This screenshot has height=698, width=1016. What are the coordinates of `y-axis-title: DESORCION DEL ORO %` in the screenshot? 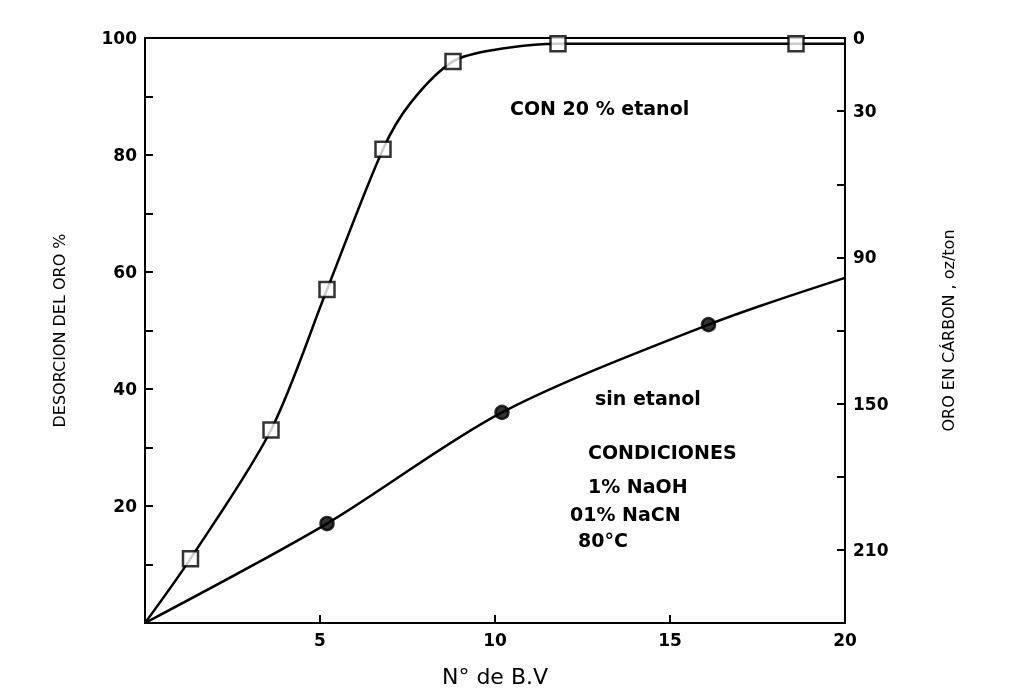 It's located at (59, 330).